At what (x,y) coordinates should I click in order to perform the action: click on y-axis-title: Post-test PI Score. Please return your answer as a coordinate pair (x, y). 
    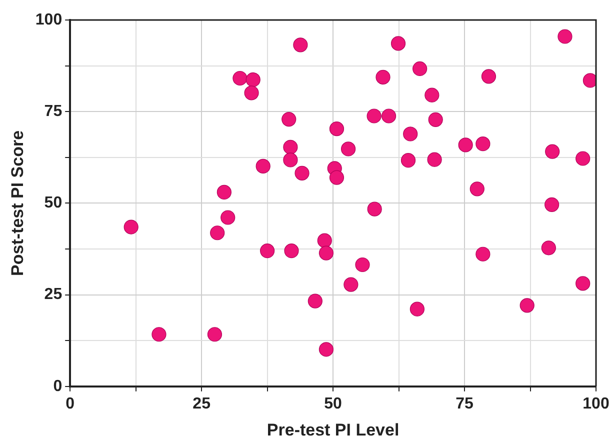
    Looking at the image, I should click on (17, 203).